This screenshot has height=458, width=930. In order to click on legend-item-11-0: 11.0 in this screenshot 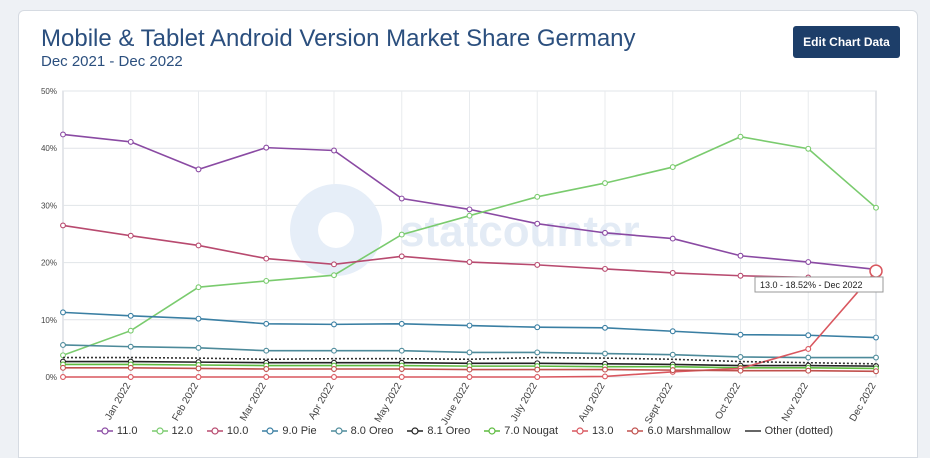, I will do `click(117, 431)`.